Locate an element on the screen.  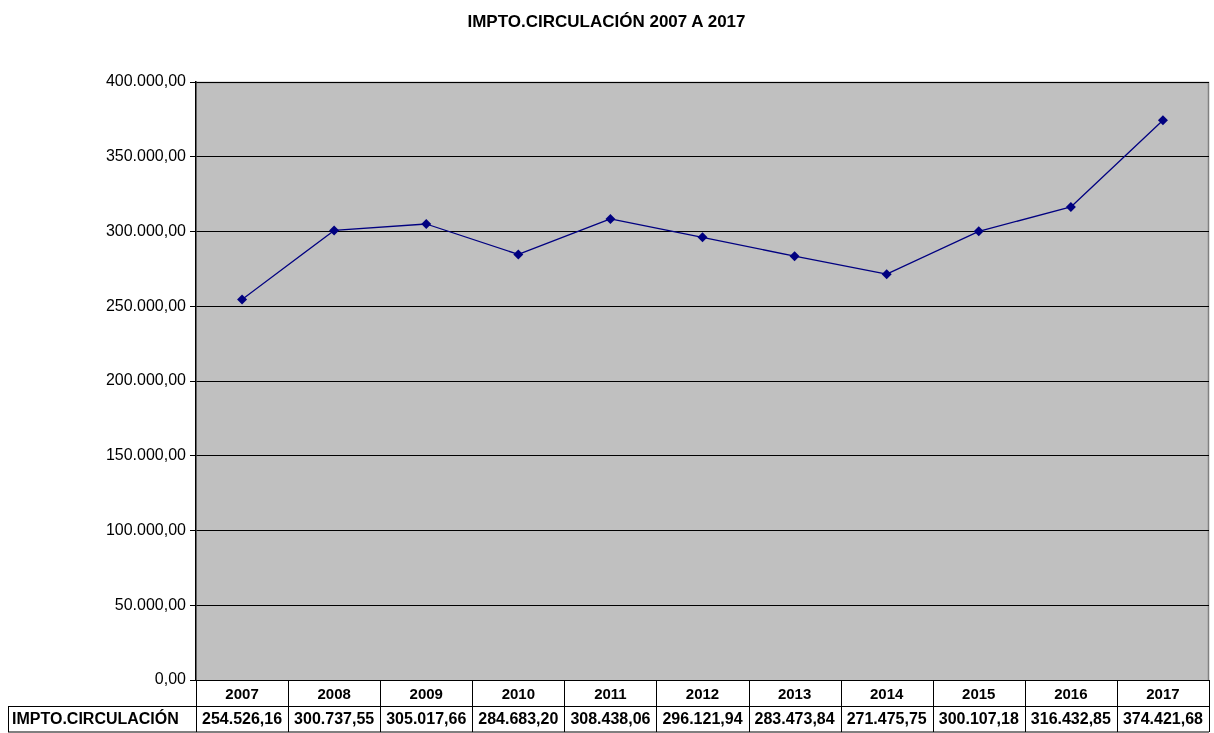
chart-title: IMPTO.CIRCULACIÓN 2007 A 2017 is located at coordinates (606, 21).